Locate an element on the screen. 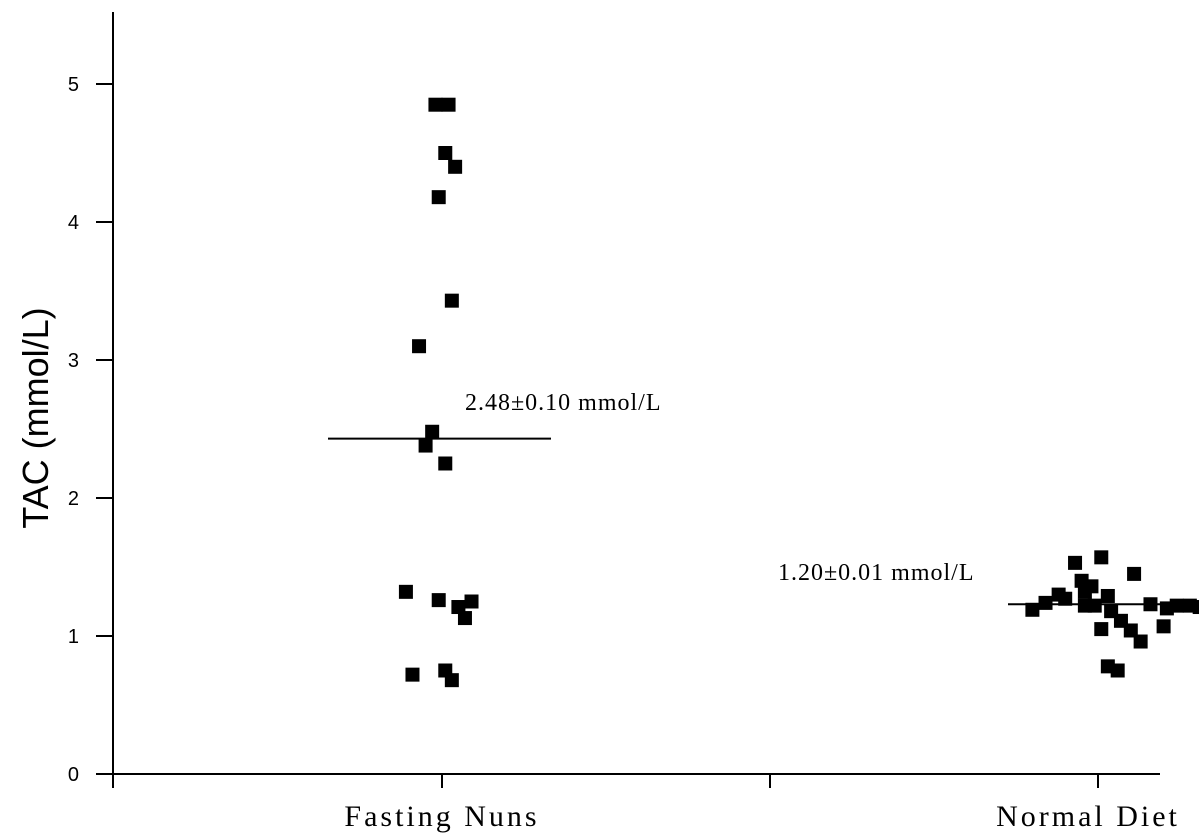 This screenshot has height=835, width=1199. x-tick-label: Normal Diet is located at coordinates (1088, 816).